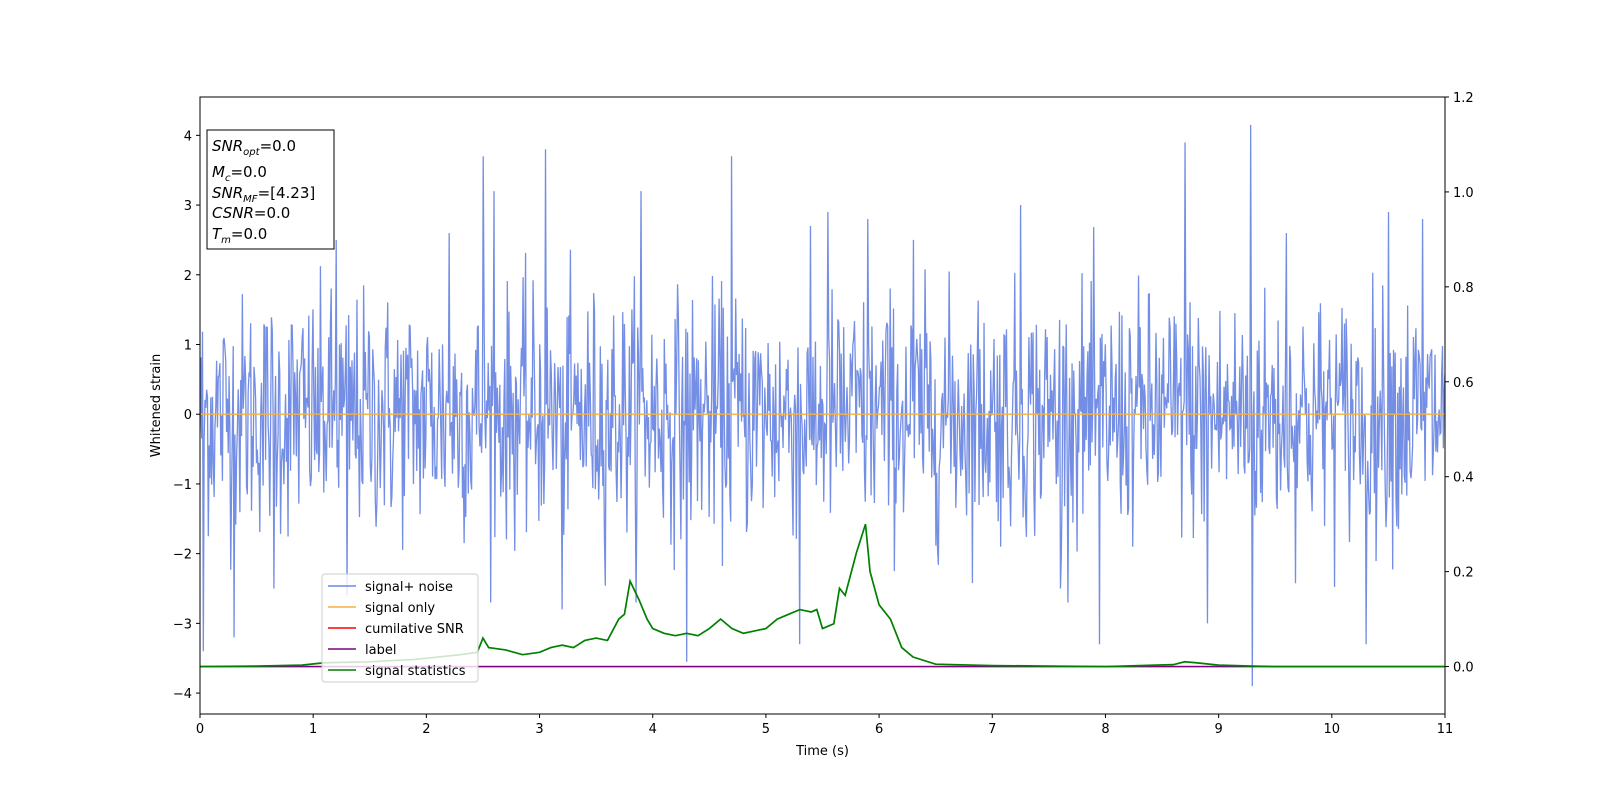  What do you see at coordinates (188, 415) in the screenshot?
I see `y-tick-label: 0` at bounding box center [188, 415].